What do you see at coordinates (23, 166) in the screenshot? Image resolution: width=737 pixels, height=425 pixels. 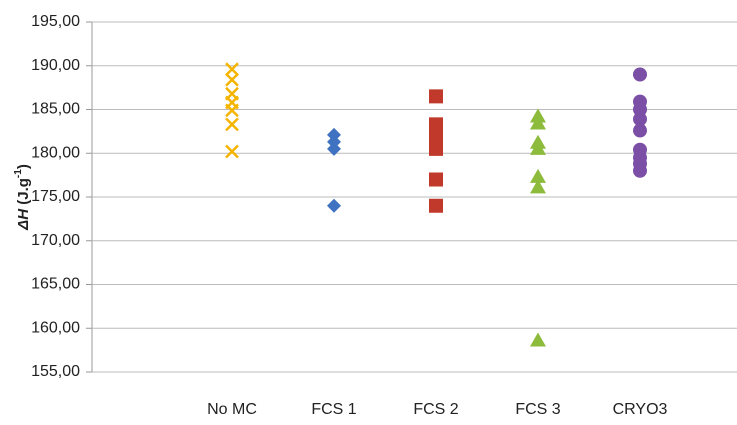 I see `y-label-part: )` at bounding box center [23, 166].